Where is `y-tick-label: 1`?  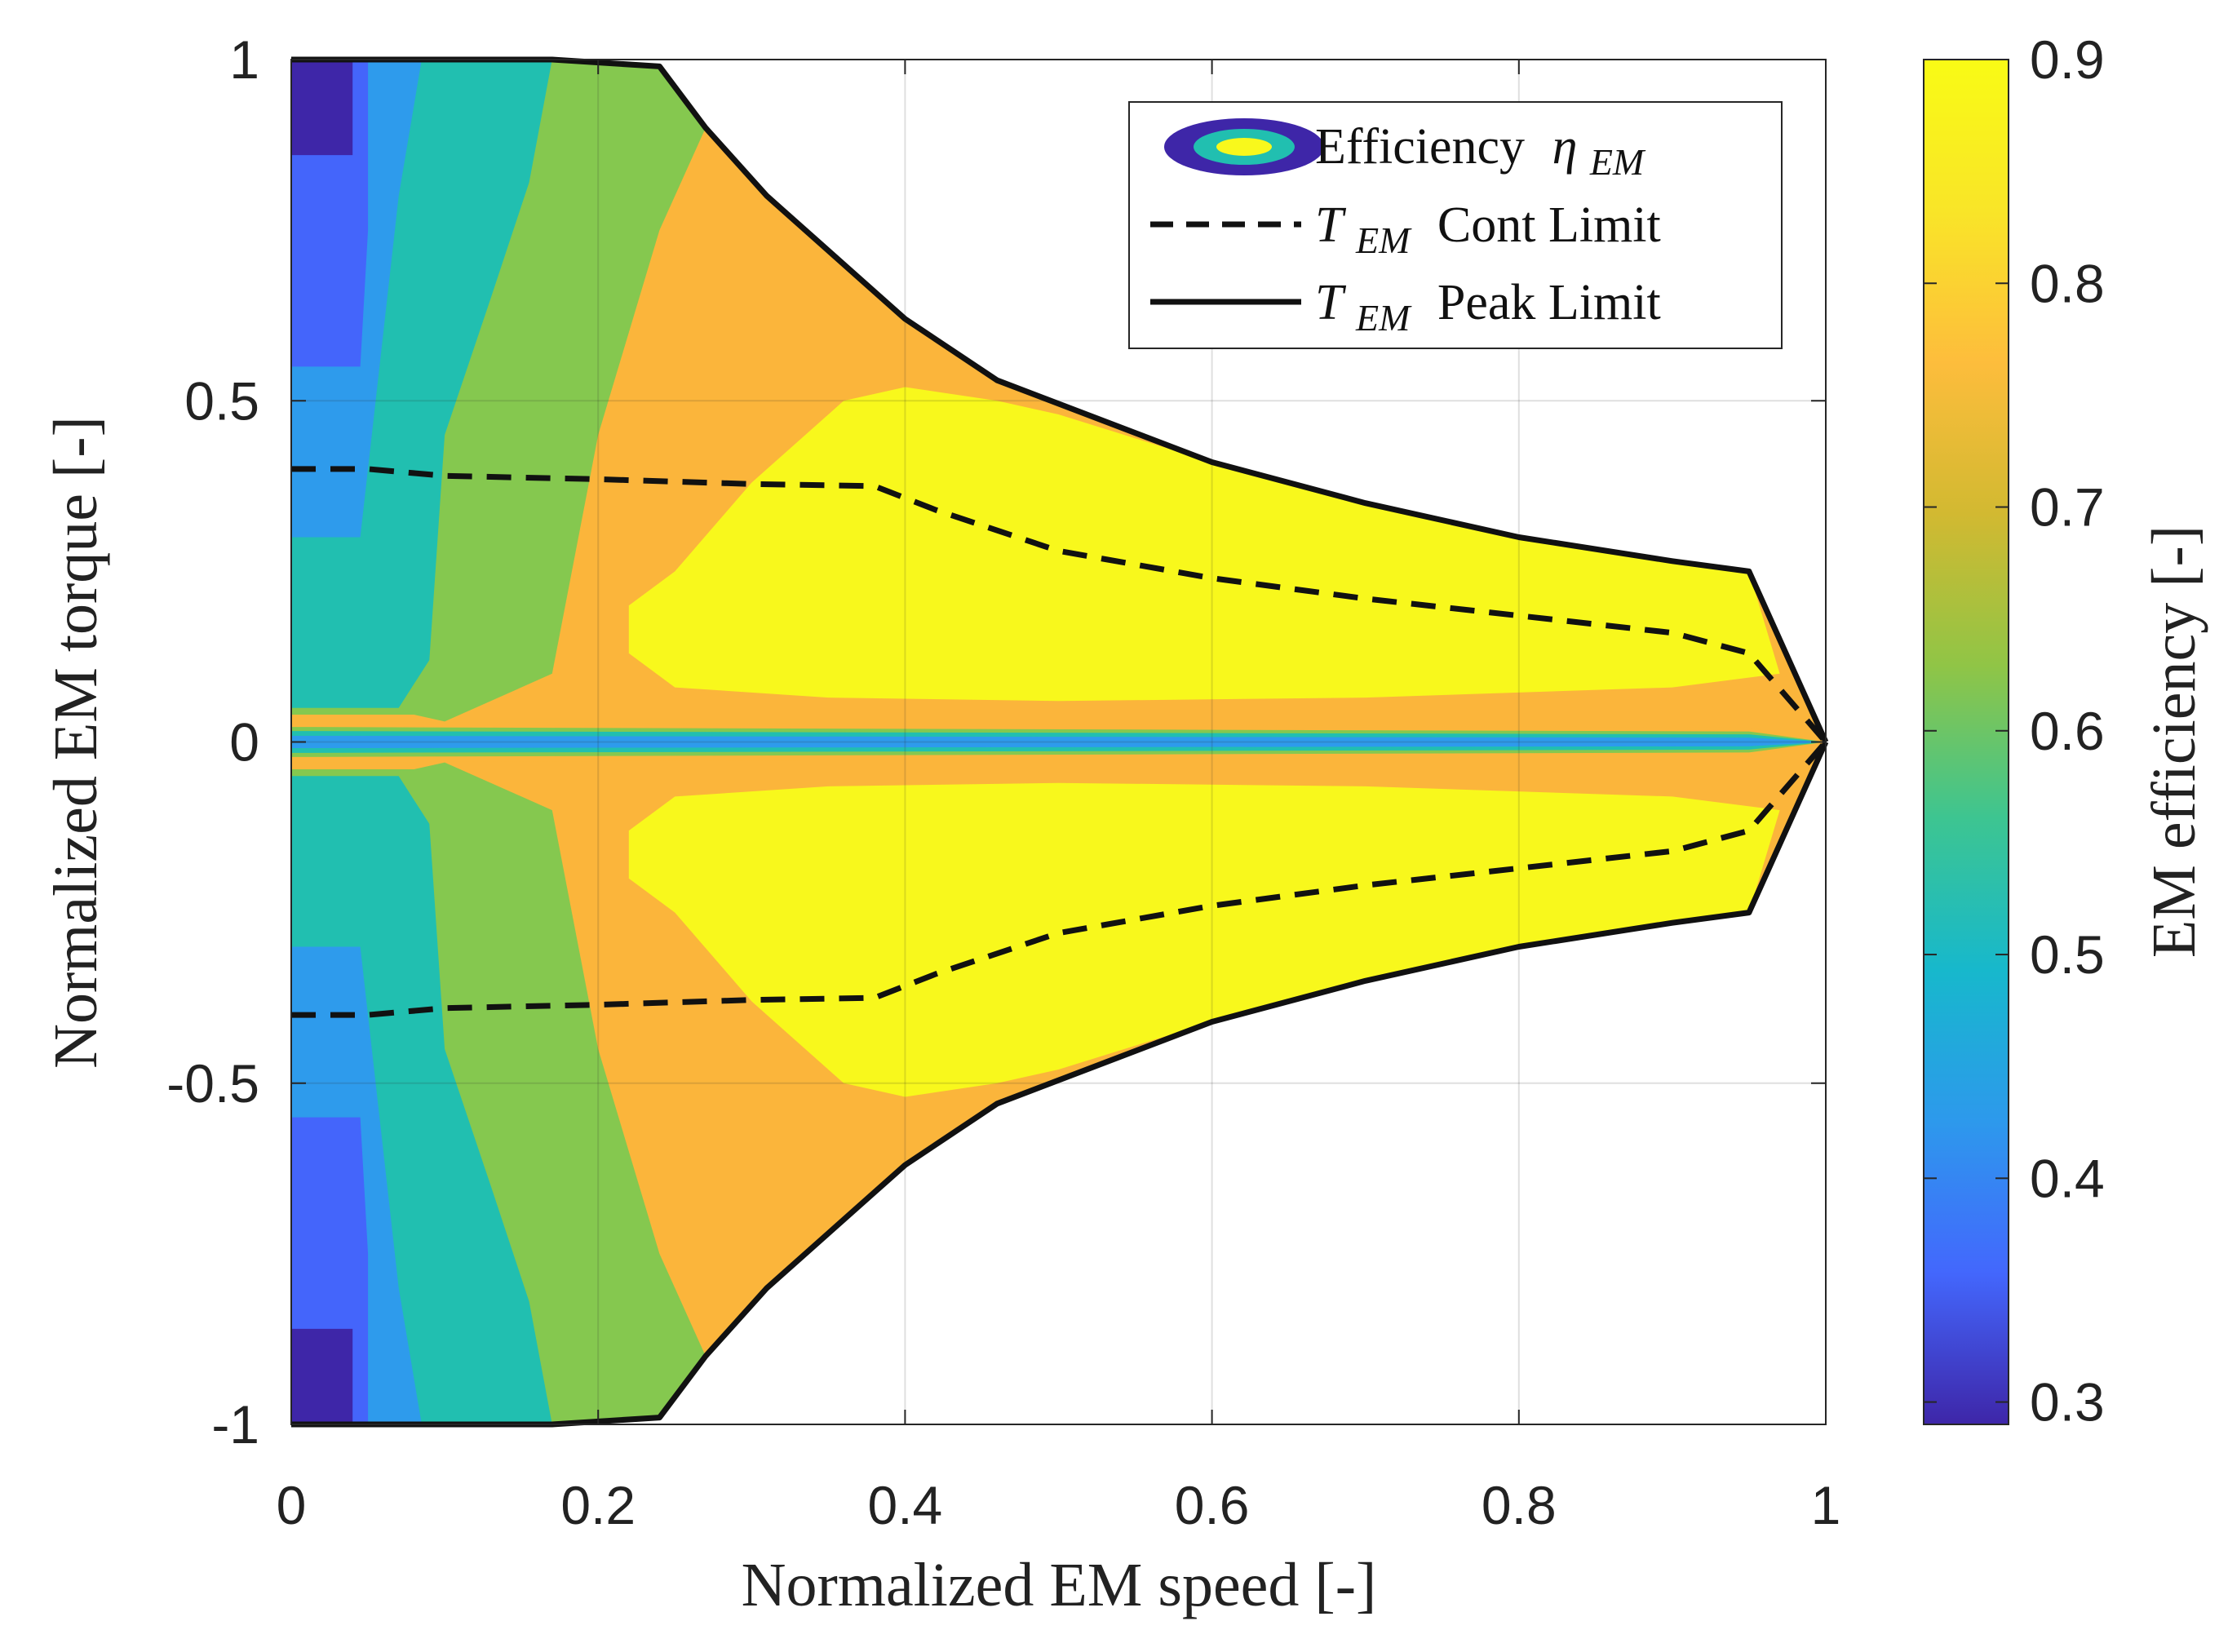
y-tick-label: 1 is located at coordinates (244, 59).